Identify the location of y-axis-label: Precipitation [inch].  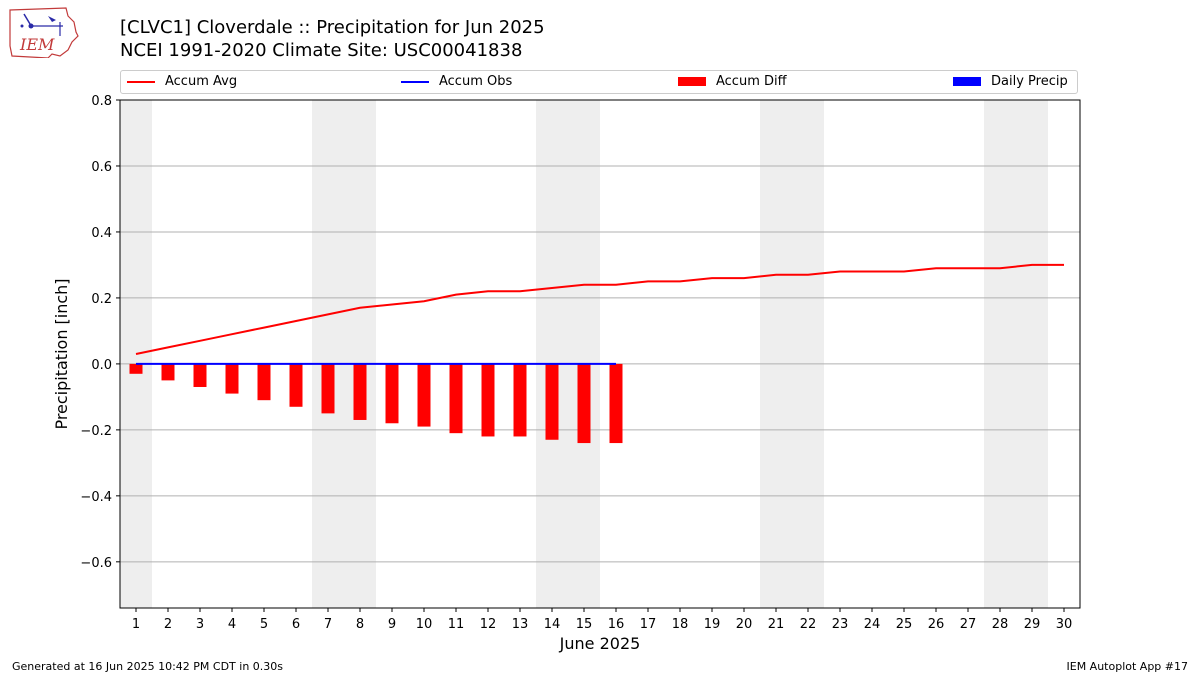
(61, 353).